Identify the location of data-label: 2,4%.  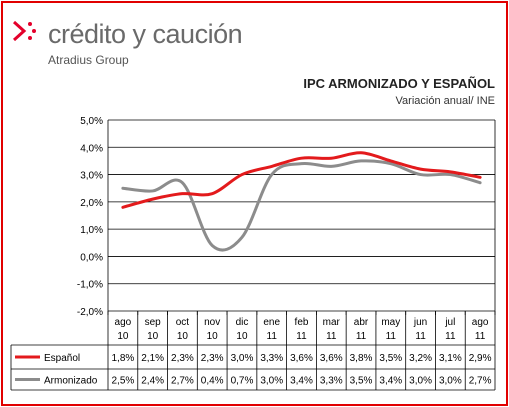
(152, 381).